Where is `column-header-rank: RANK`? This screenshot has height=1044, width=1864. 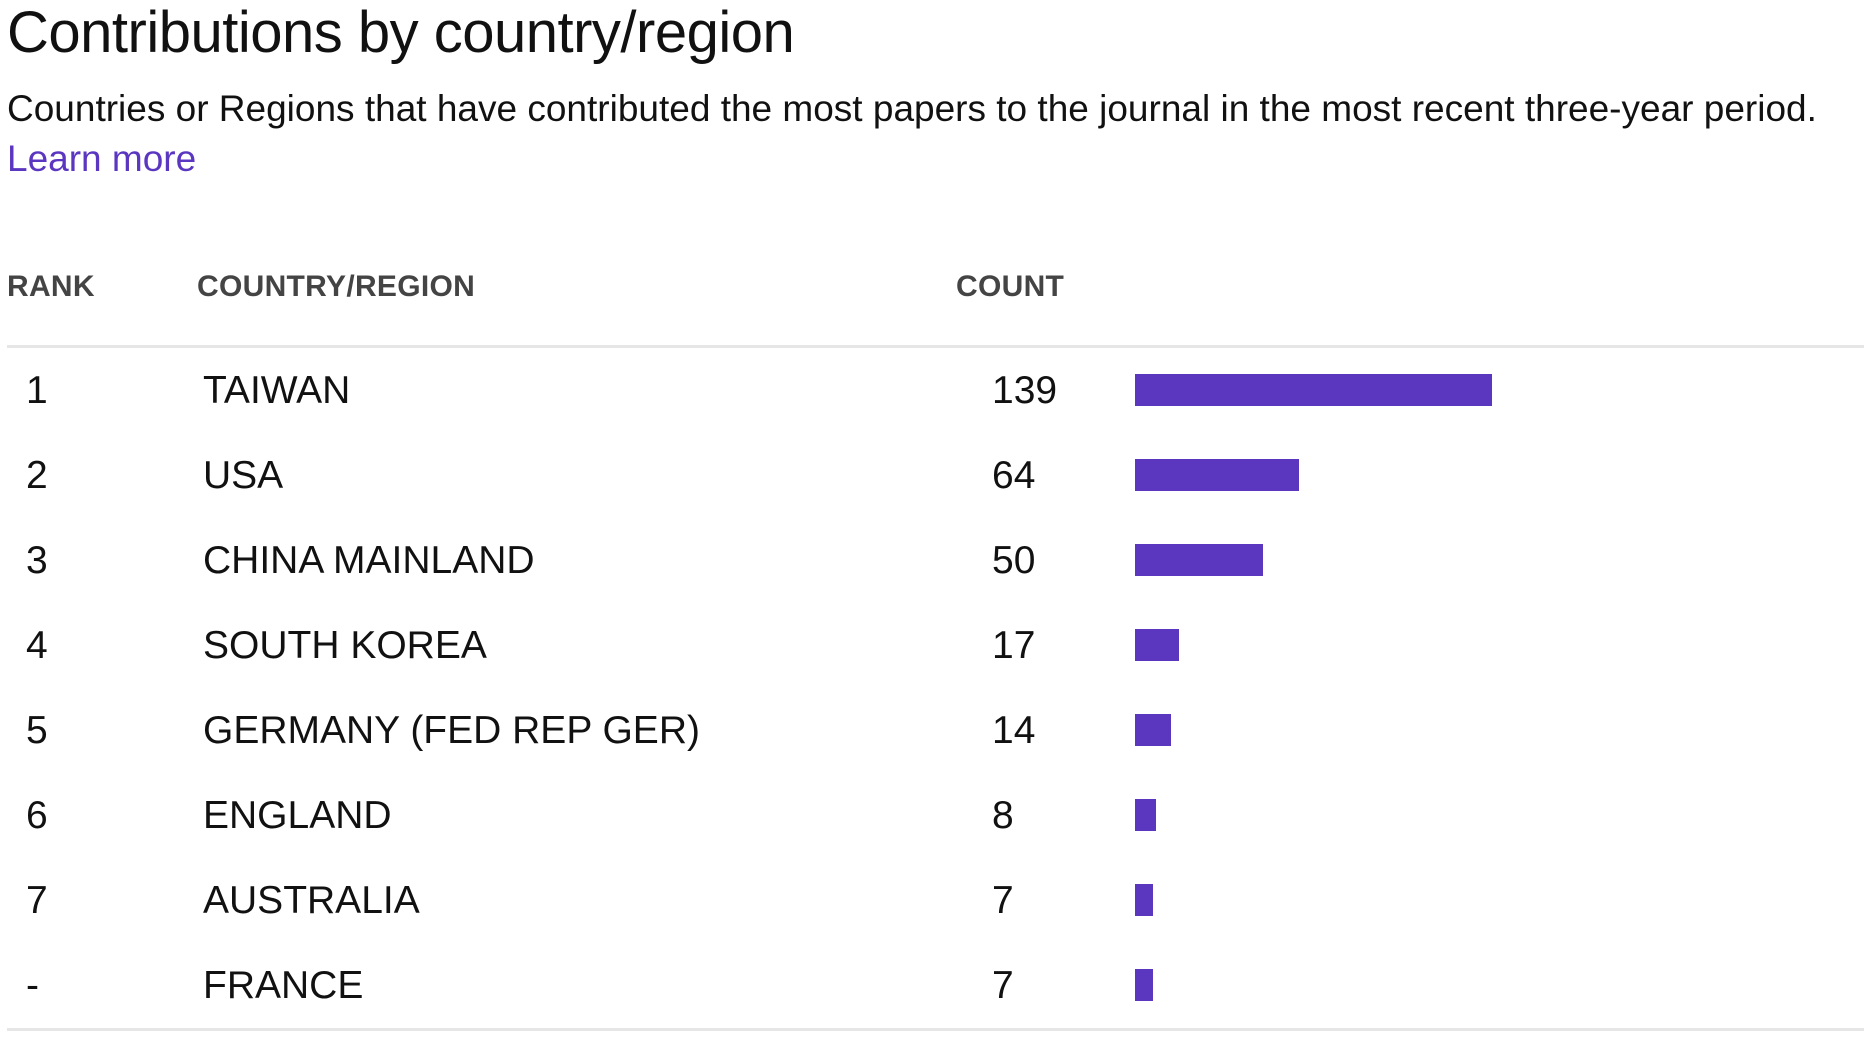
column-header-rank: RANK is located at coordinates (51, 286).